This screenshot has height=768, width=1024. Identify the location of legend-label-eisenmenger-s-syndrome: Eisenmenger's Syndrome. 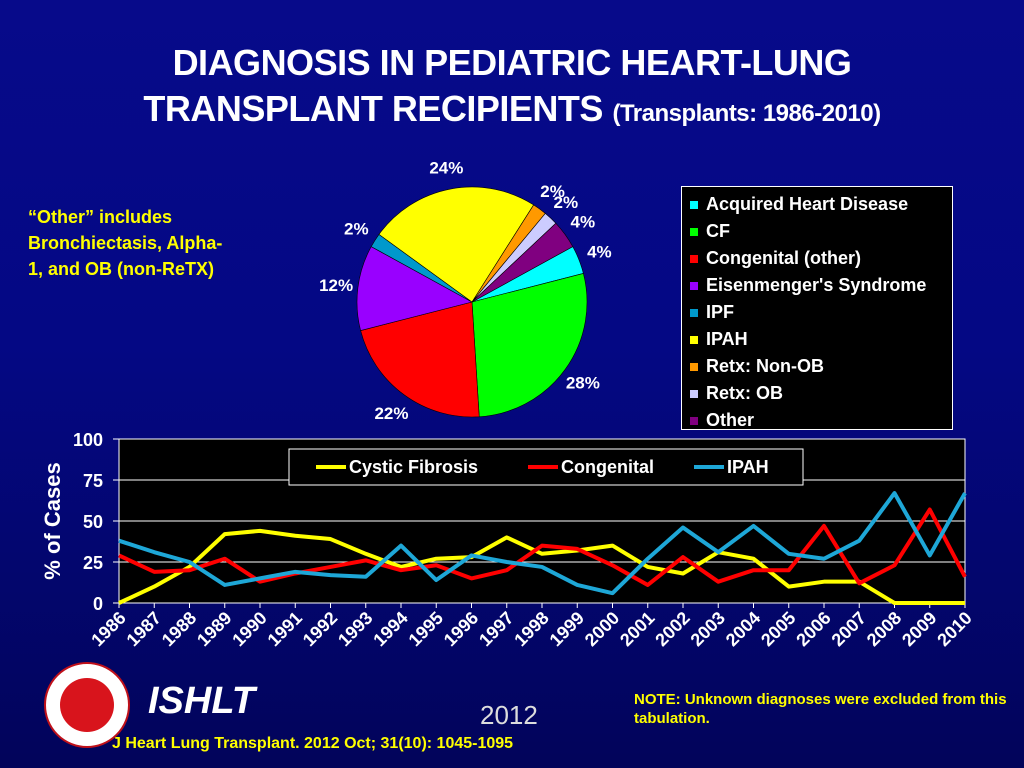
(816, 285).